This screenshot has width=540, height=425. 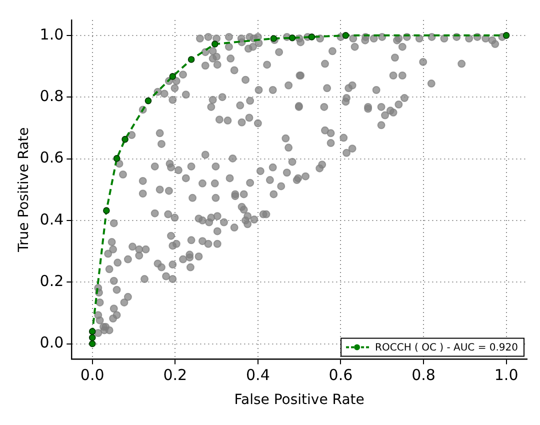 What do you see at coordinates (175, 375) in the screenshot?
I see `x-tick-label: 0.2` at bounding box center [175, 375].